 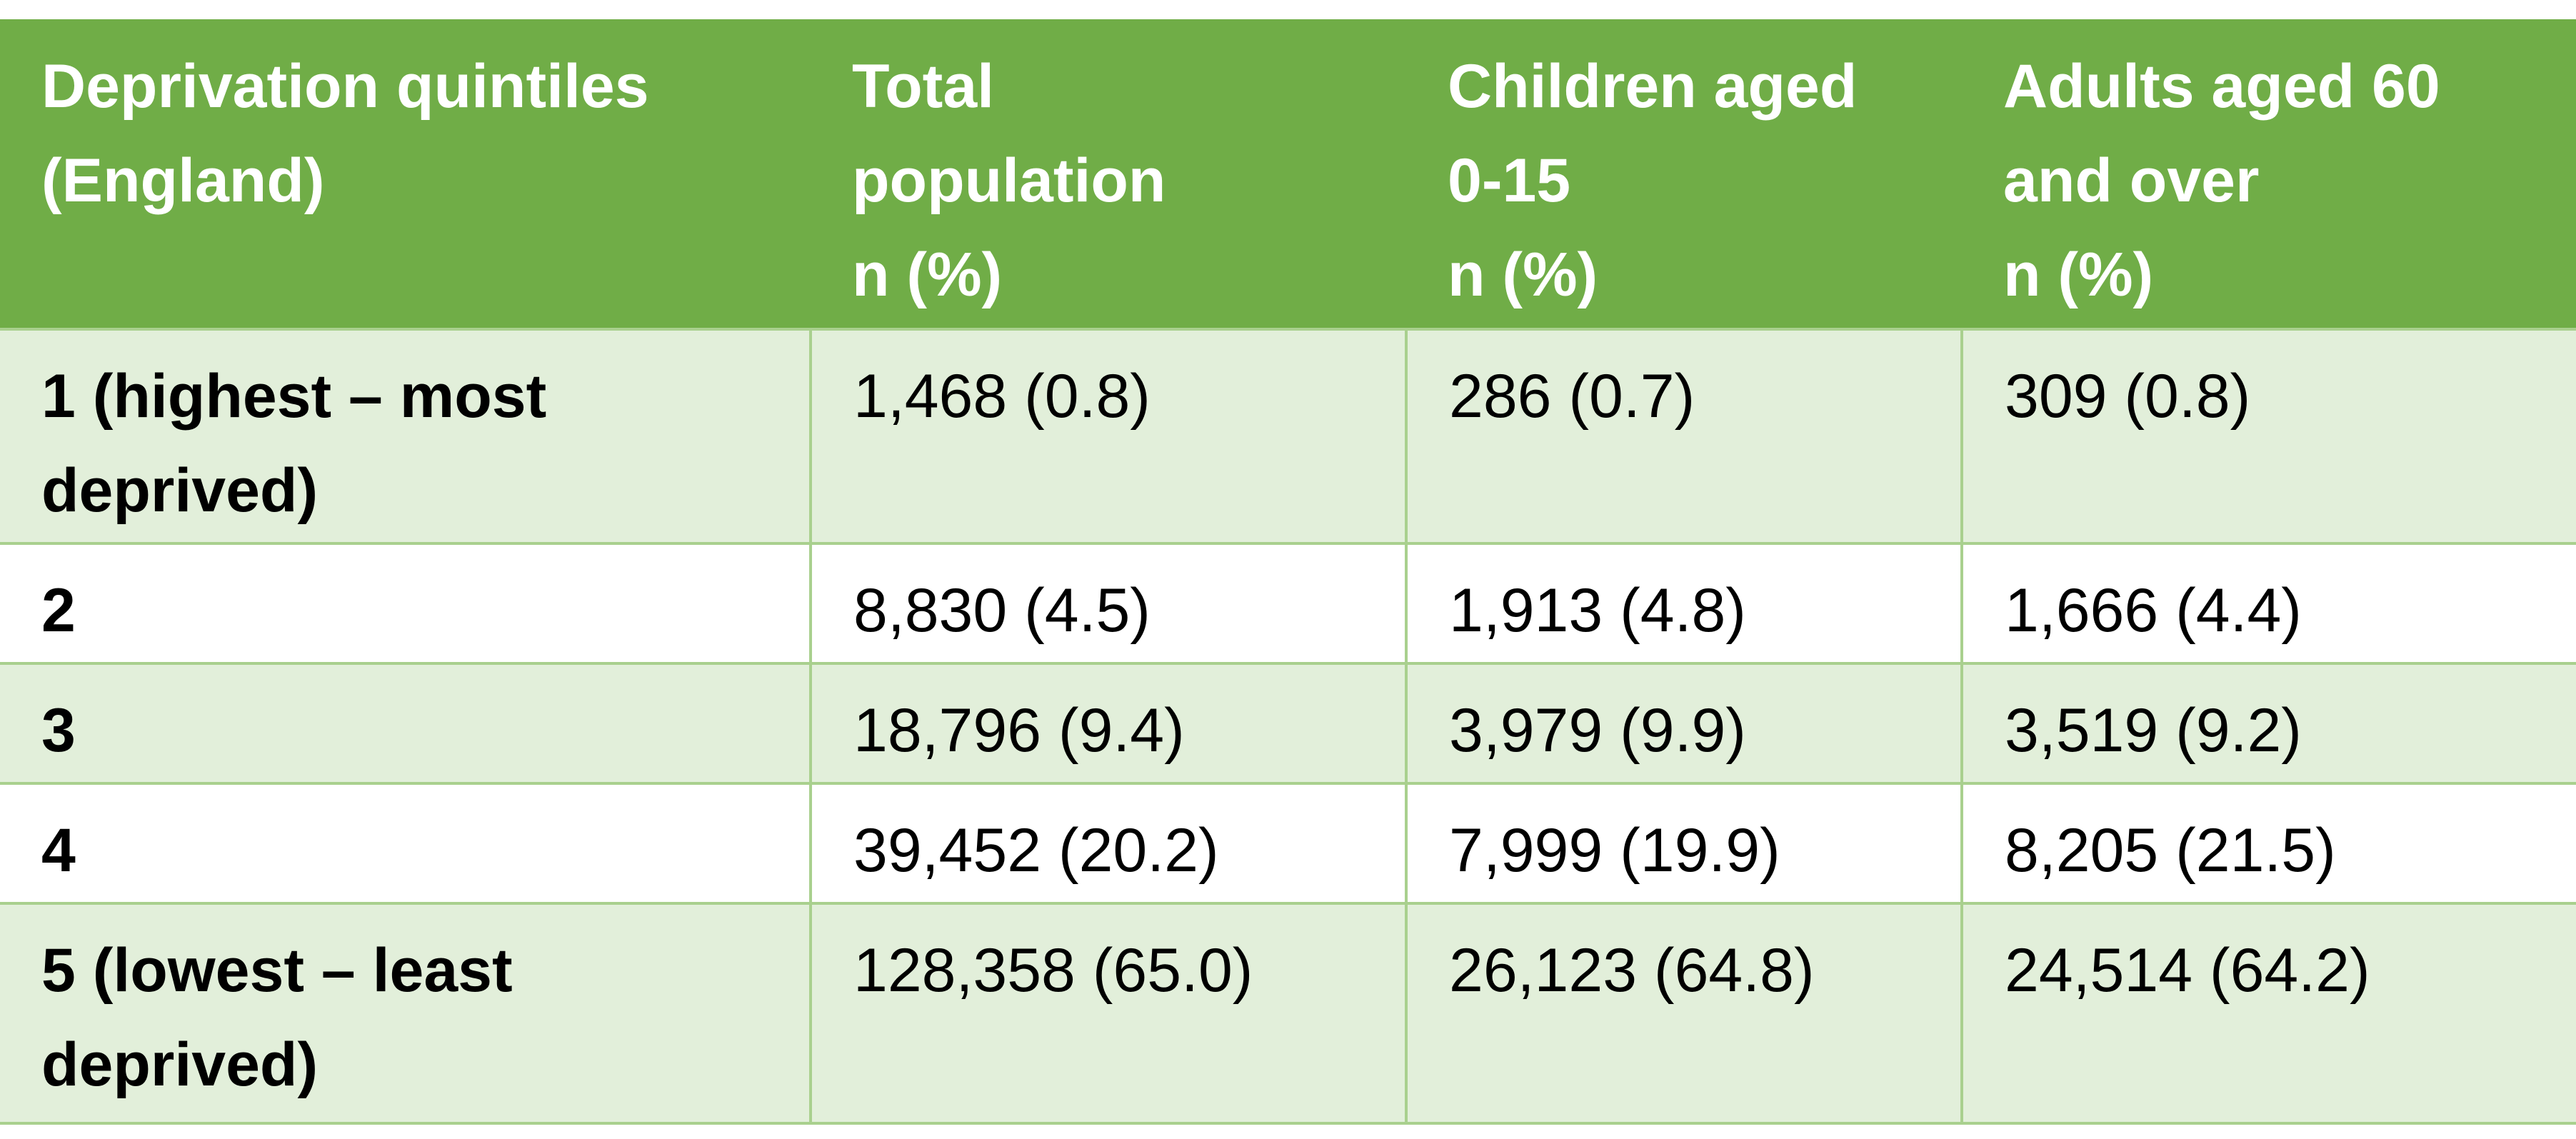 I want to click on cell-total-population: 8,830 (4.5), so click(x=1107, y=602).